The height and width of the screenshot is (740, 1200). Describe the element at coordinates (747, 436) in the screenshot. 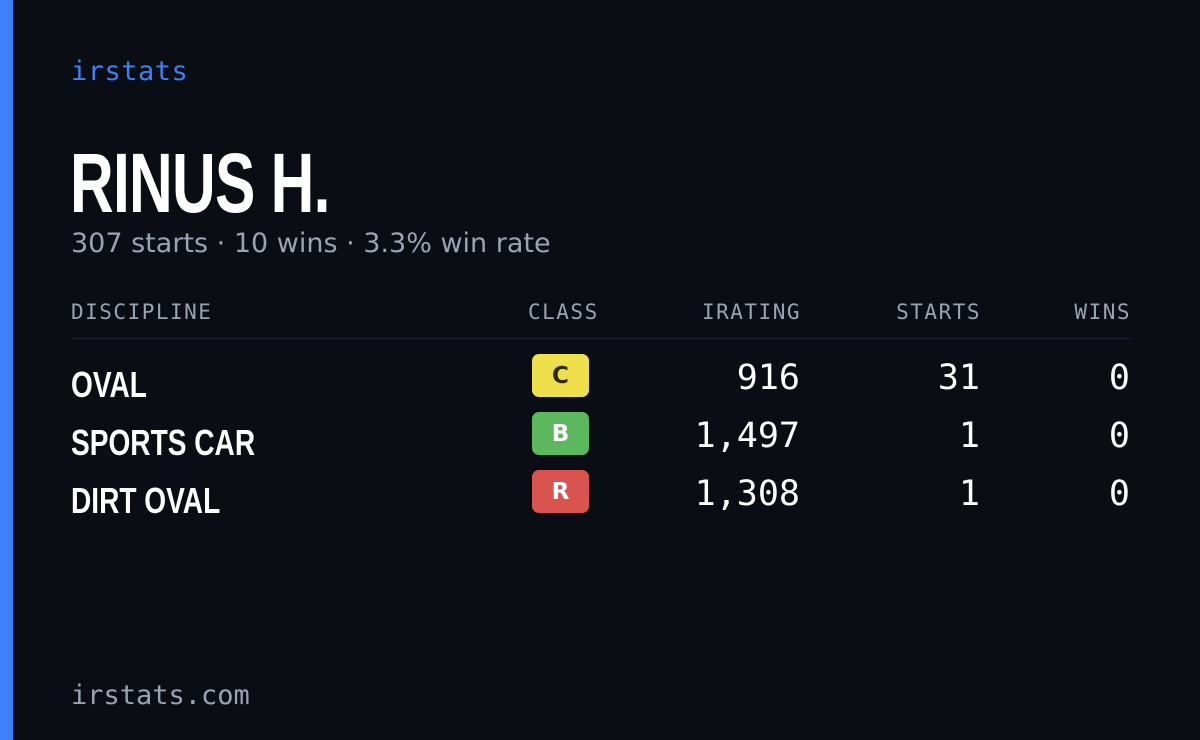

I see `irating-value: 1,497` at that location.